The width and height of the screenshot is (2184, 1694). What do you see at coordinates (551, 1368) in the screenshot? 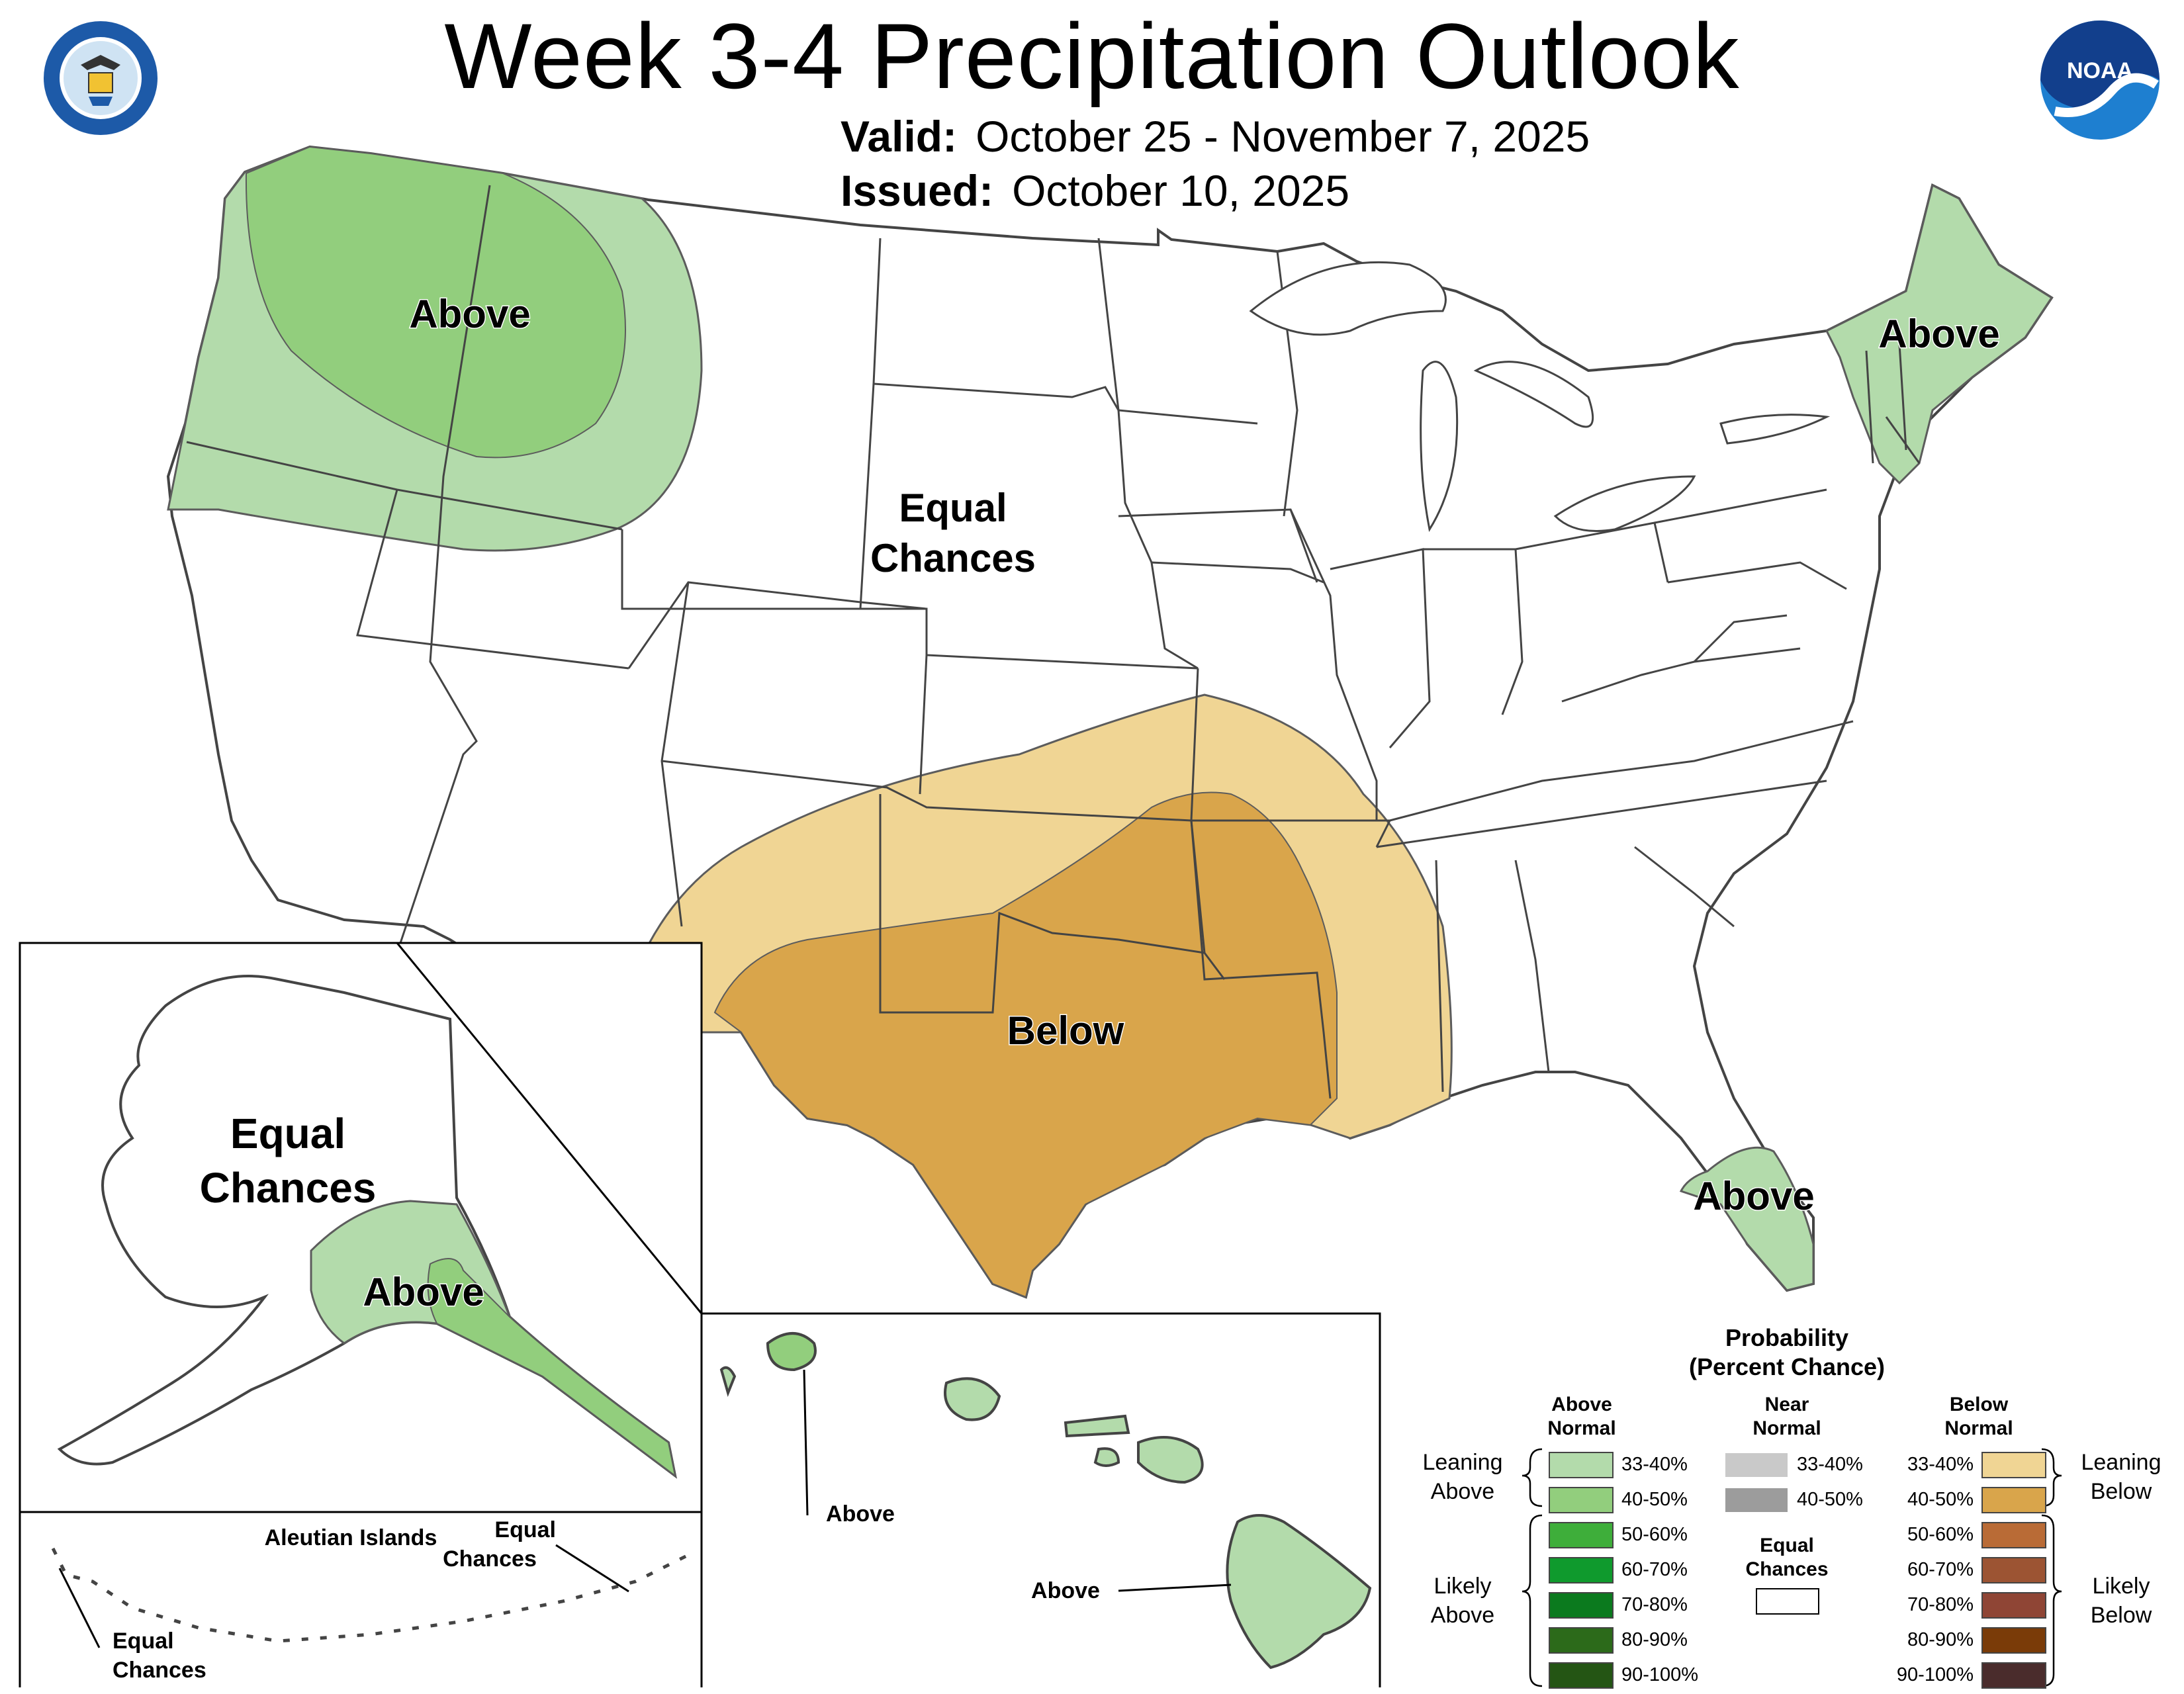
I see `alaska-above-40-50-area` at bounding box center [551, 1368].